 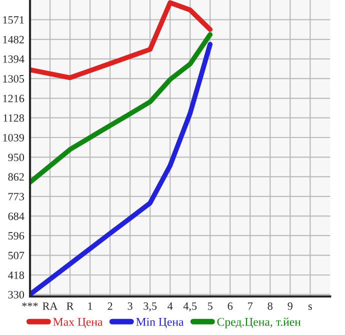 I want to click on y-tick-label: 1216, so click(x=13, y=98).